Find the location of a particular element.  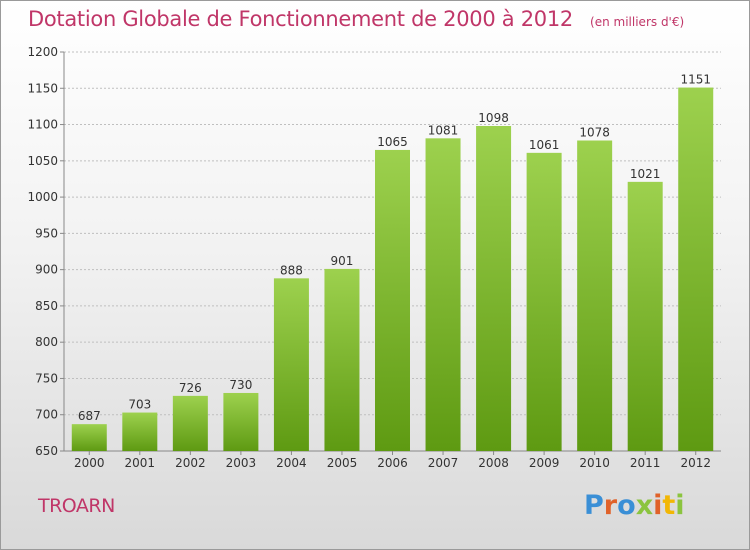

logo-letter: r is located at coordinates (610, 505).